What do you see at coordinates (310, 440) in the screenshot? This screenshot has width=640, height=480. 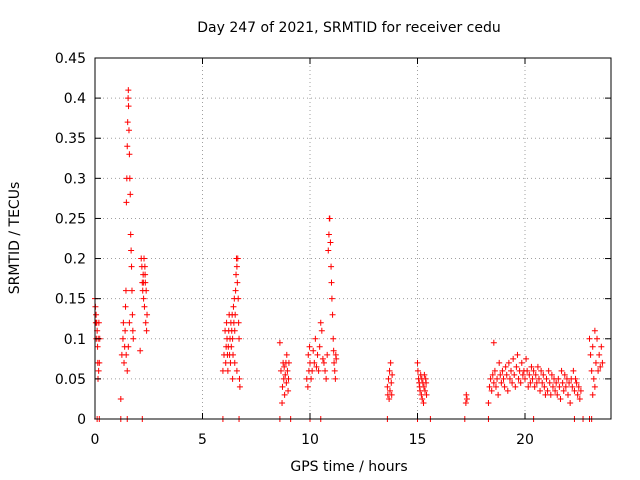 I see `x-tick-label: 10` at bounding box center [310, 440].